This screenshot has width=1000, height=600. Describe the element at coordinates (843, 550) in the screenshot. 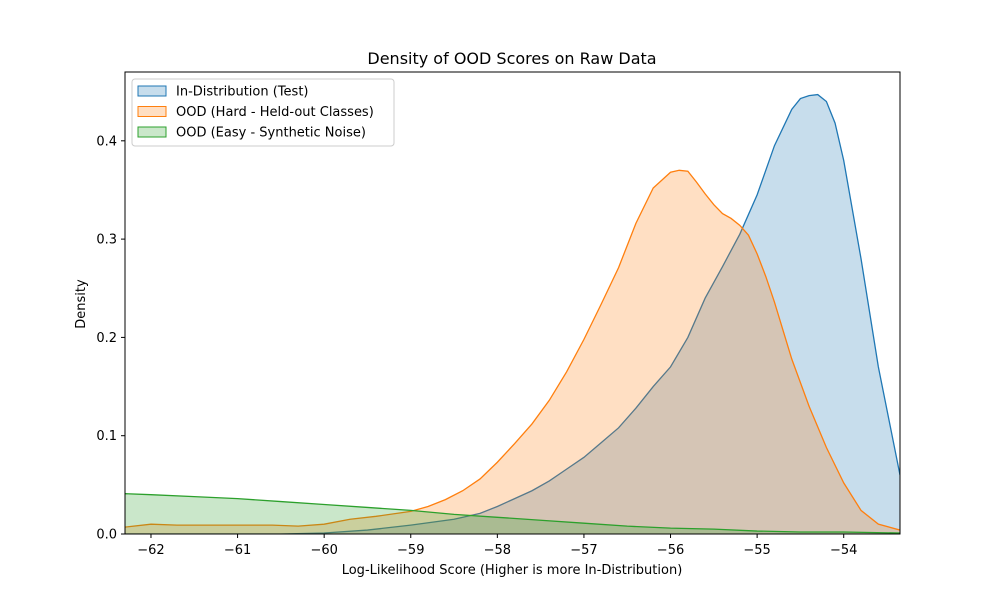

I see `x-tick-label: −54` at that location.